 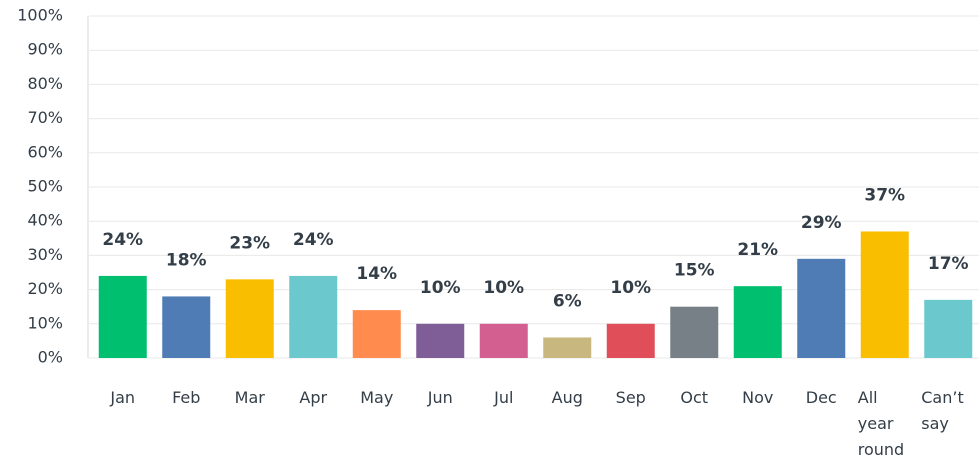 I want to click on x-label-box: Jan, so click(x=123, y=397).